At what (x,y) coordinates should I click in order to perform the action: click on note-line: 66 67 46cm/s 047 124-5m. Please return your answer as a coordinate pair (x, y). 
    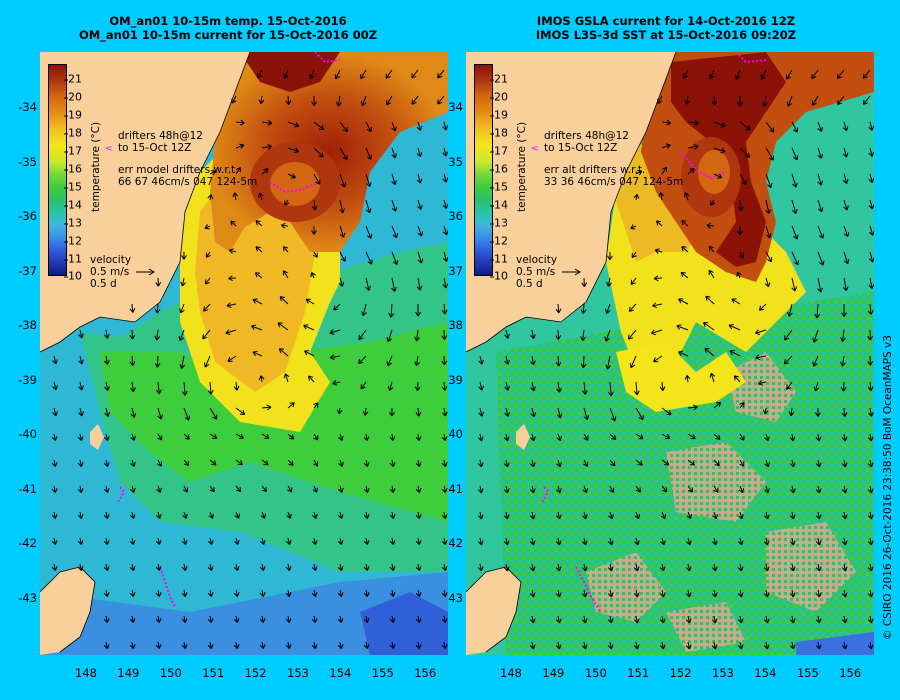
    Looking at the image, I should click on (188, 182).